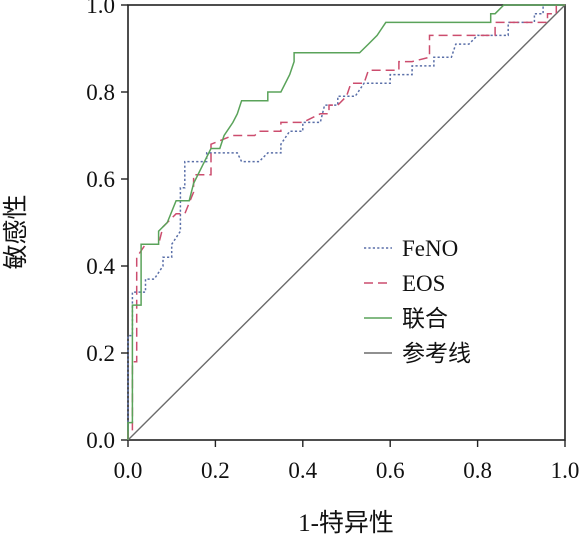  What do you see at coordinates (100, 9) in the screenshot?
I see `y-tick-label: 1.0` at bounding box center [100, 9].